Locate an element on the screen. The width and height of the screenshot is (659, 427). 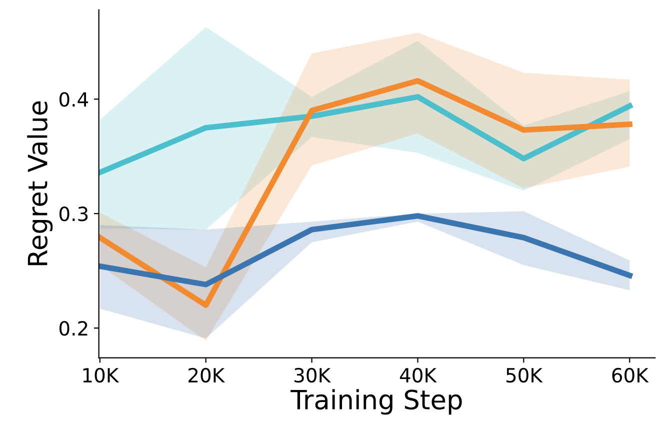
x-tick-label: 50K is located at coordinates (524, 375).